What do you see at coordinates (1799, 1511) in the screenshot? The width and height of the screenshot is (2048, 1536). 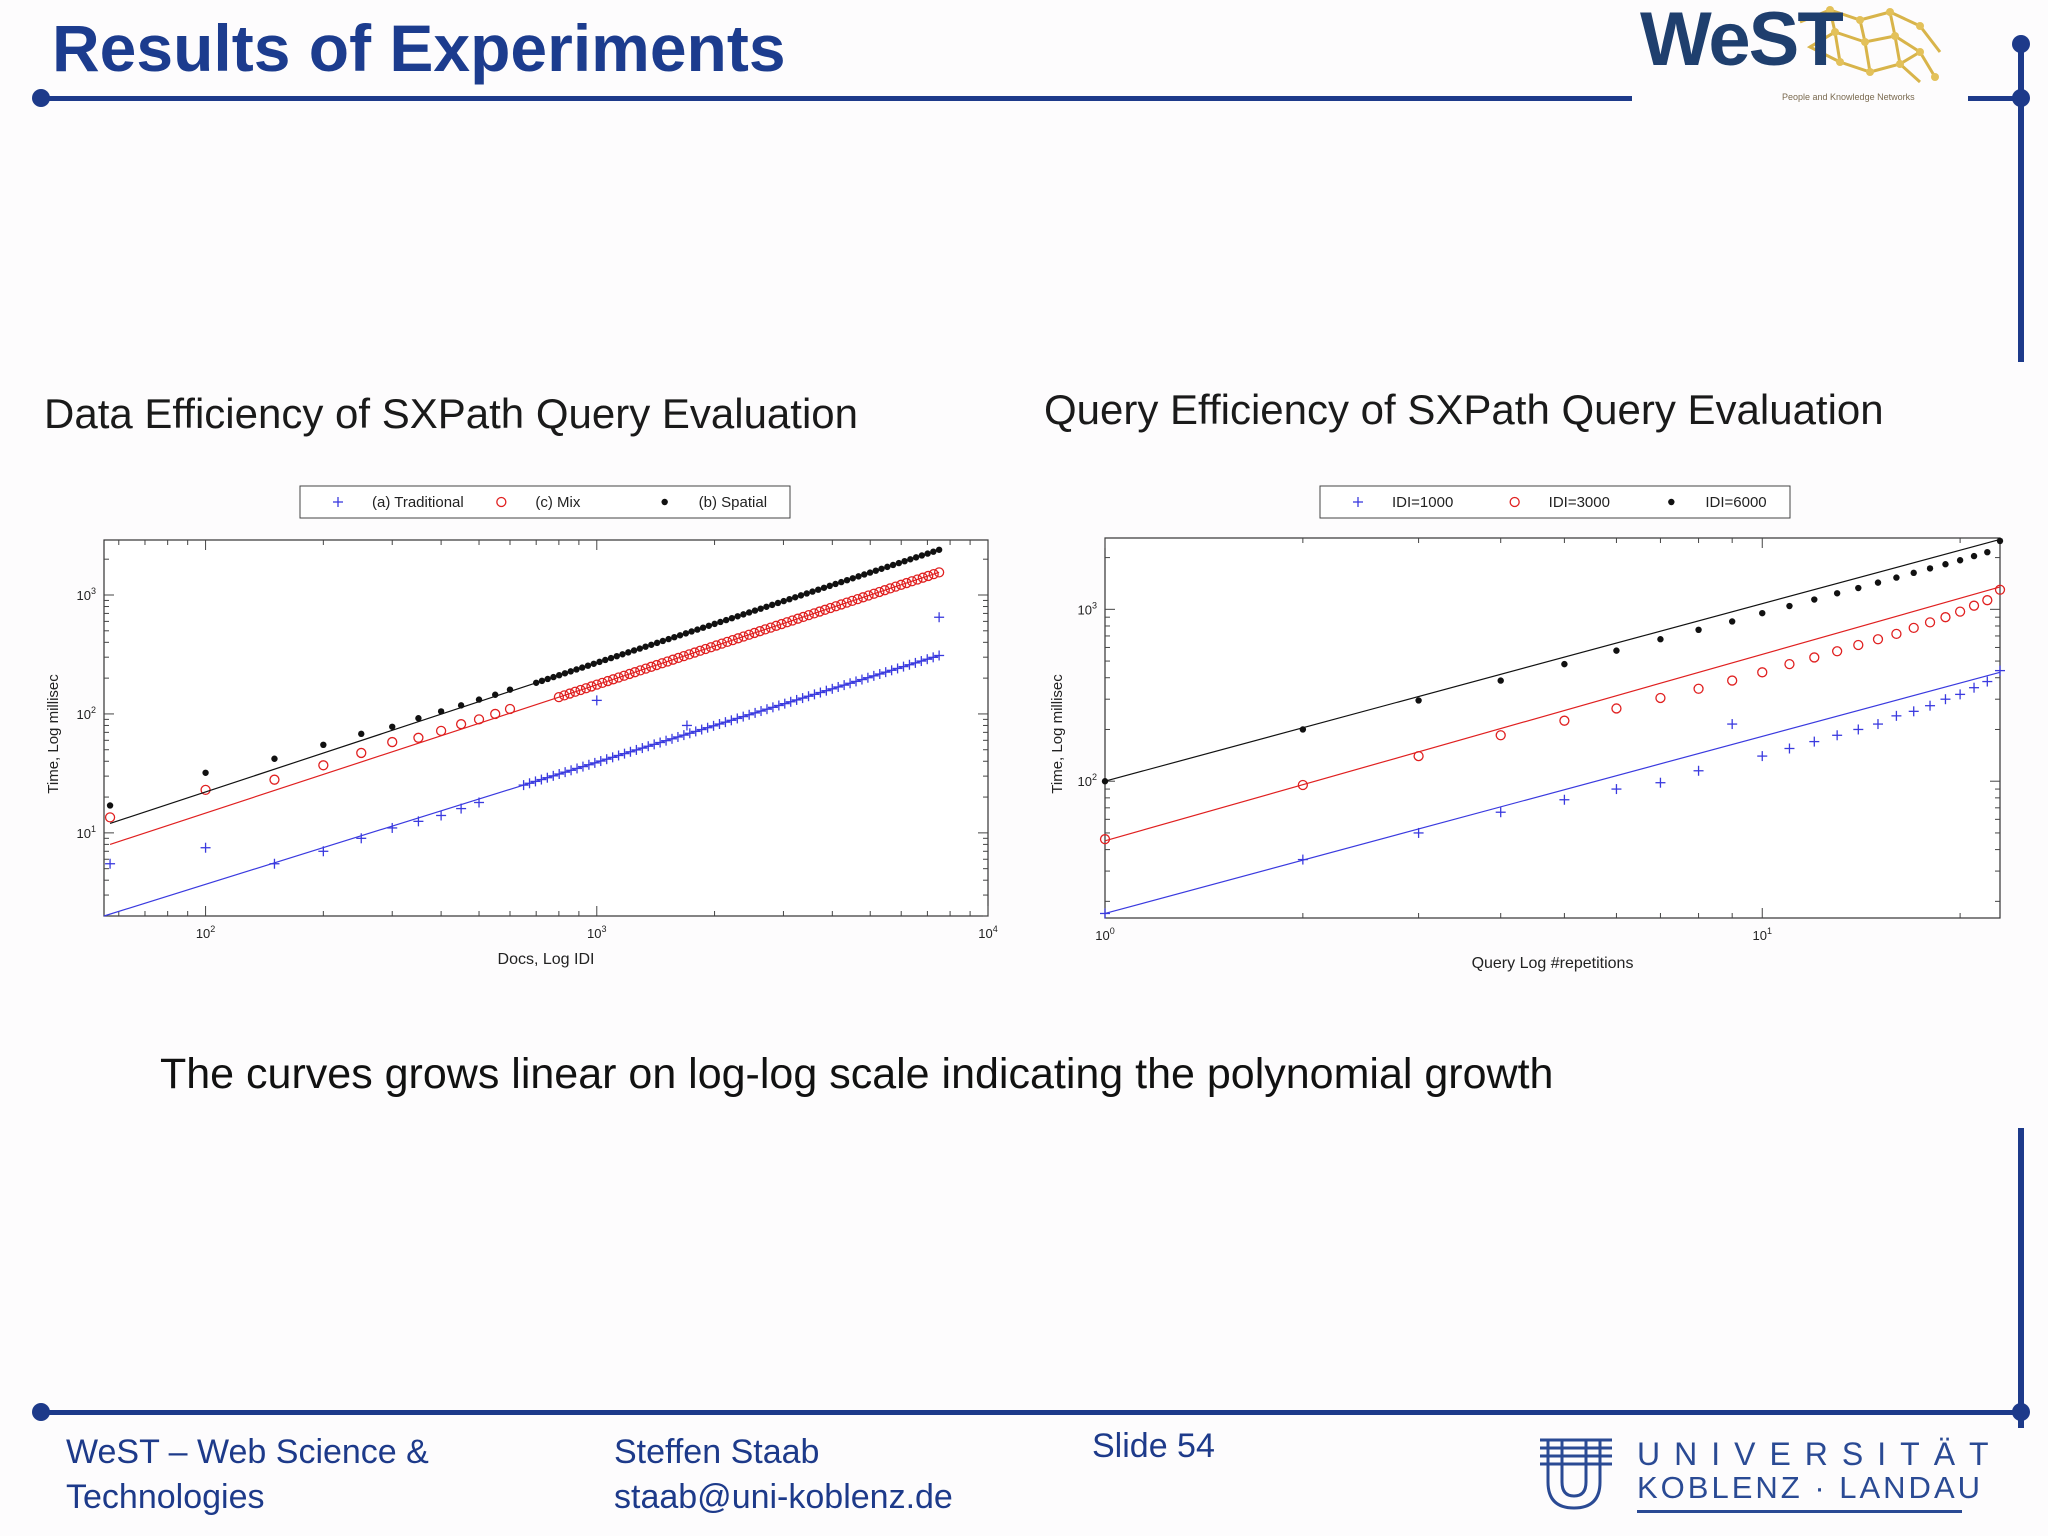 I see `university-underline` at bounding box center [1799, 1511].